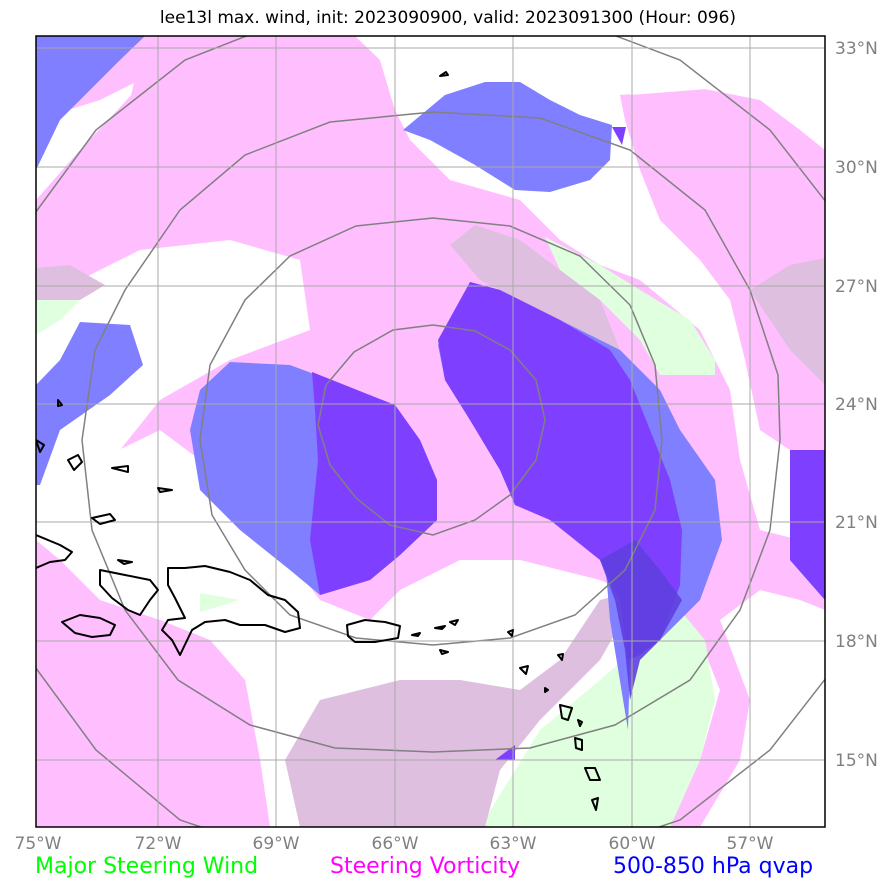  I want to click on lat-tick-label: 21°N, so click(856, 523).